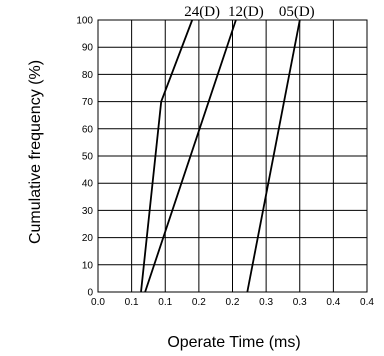 The height and width of the screenshot is (356, 384). Describe the element at coordinates (246, 12) in the screenshot. I see `series-label: 12(D)` at that location.